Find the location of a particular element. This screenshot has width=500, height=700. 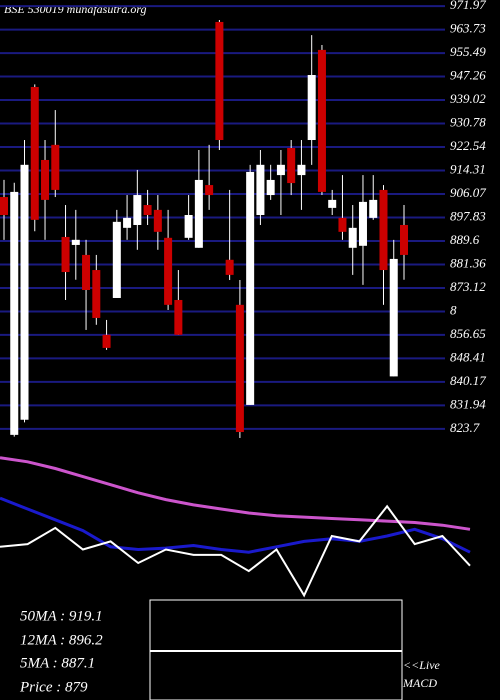

y-tick-label: 955.49 is located at coordinates (468, 51).